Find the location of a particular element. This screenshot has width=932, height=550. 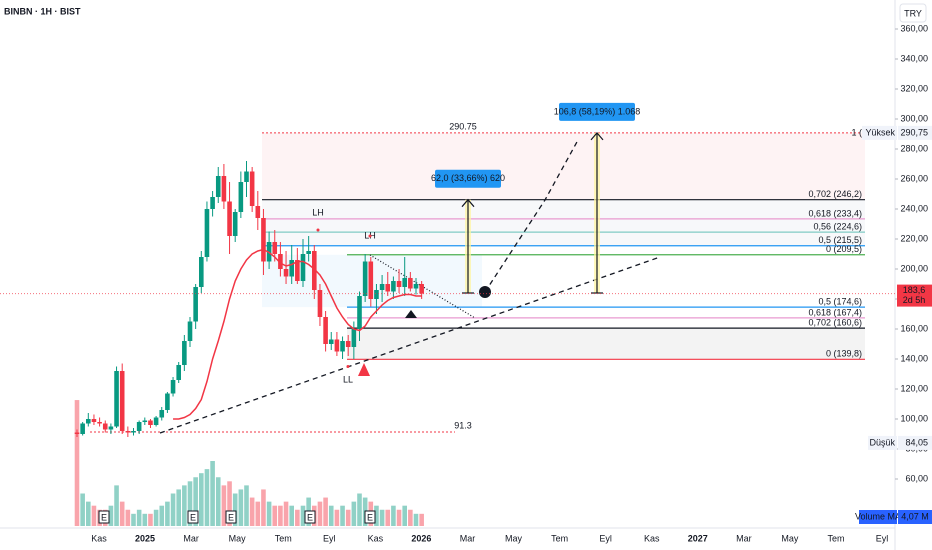

y-tick-label: 60,00 is located at coordinates (916, 478).